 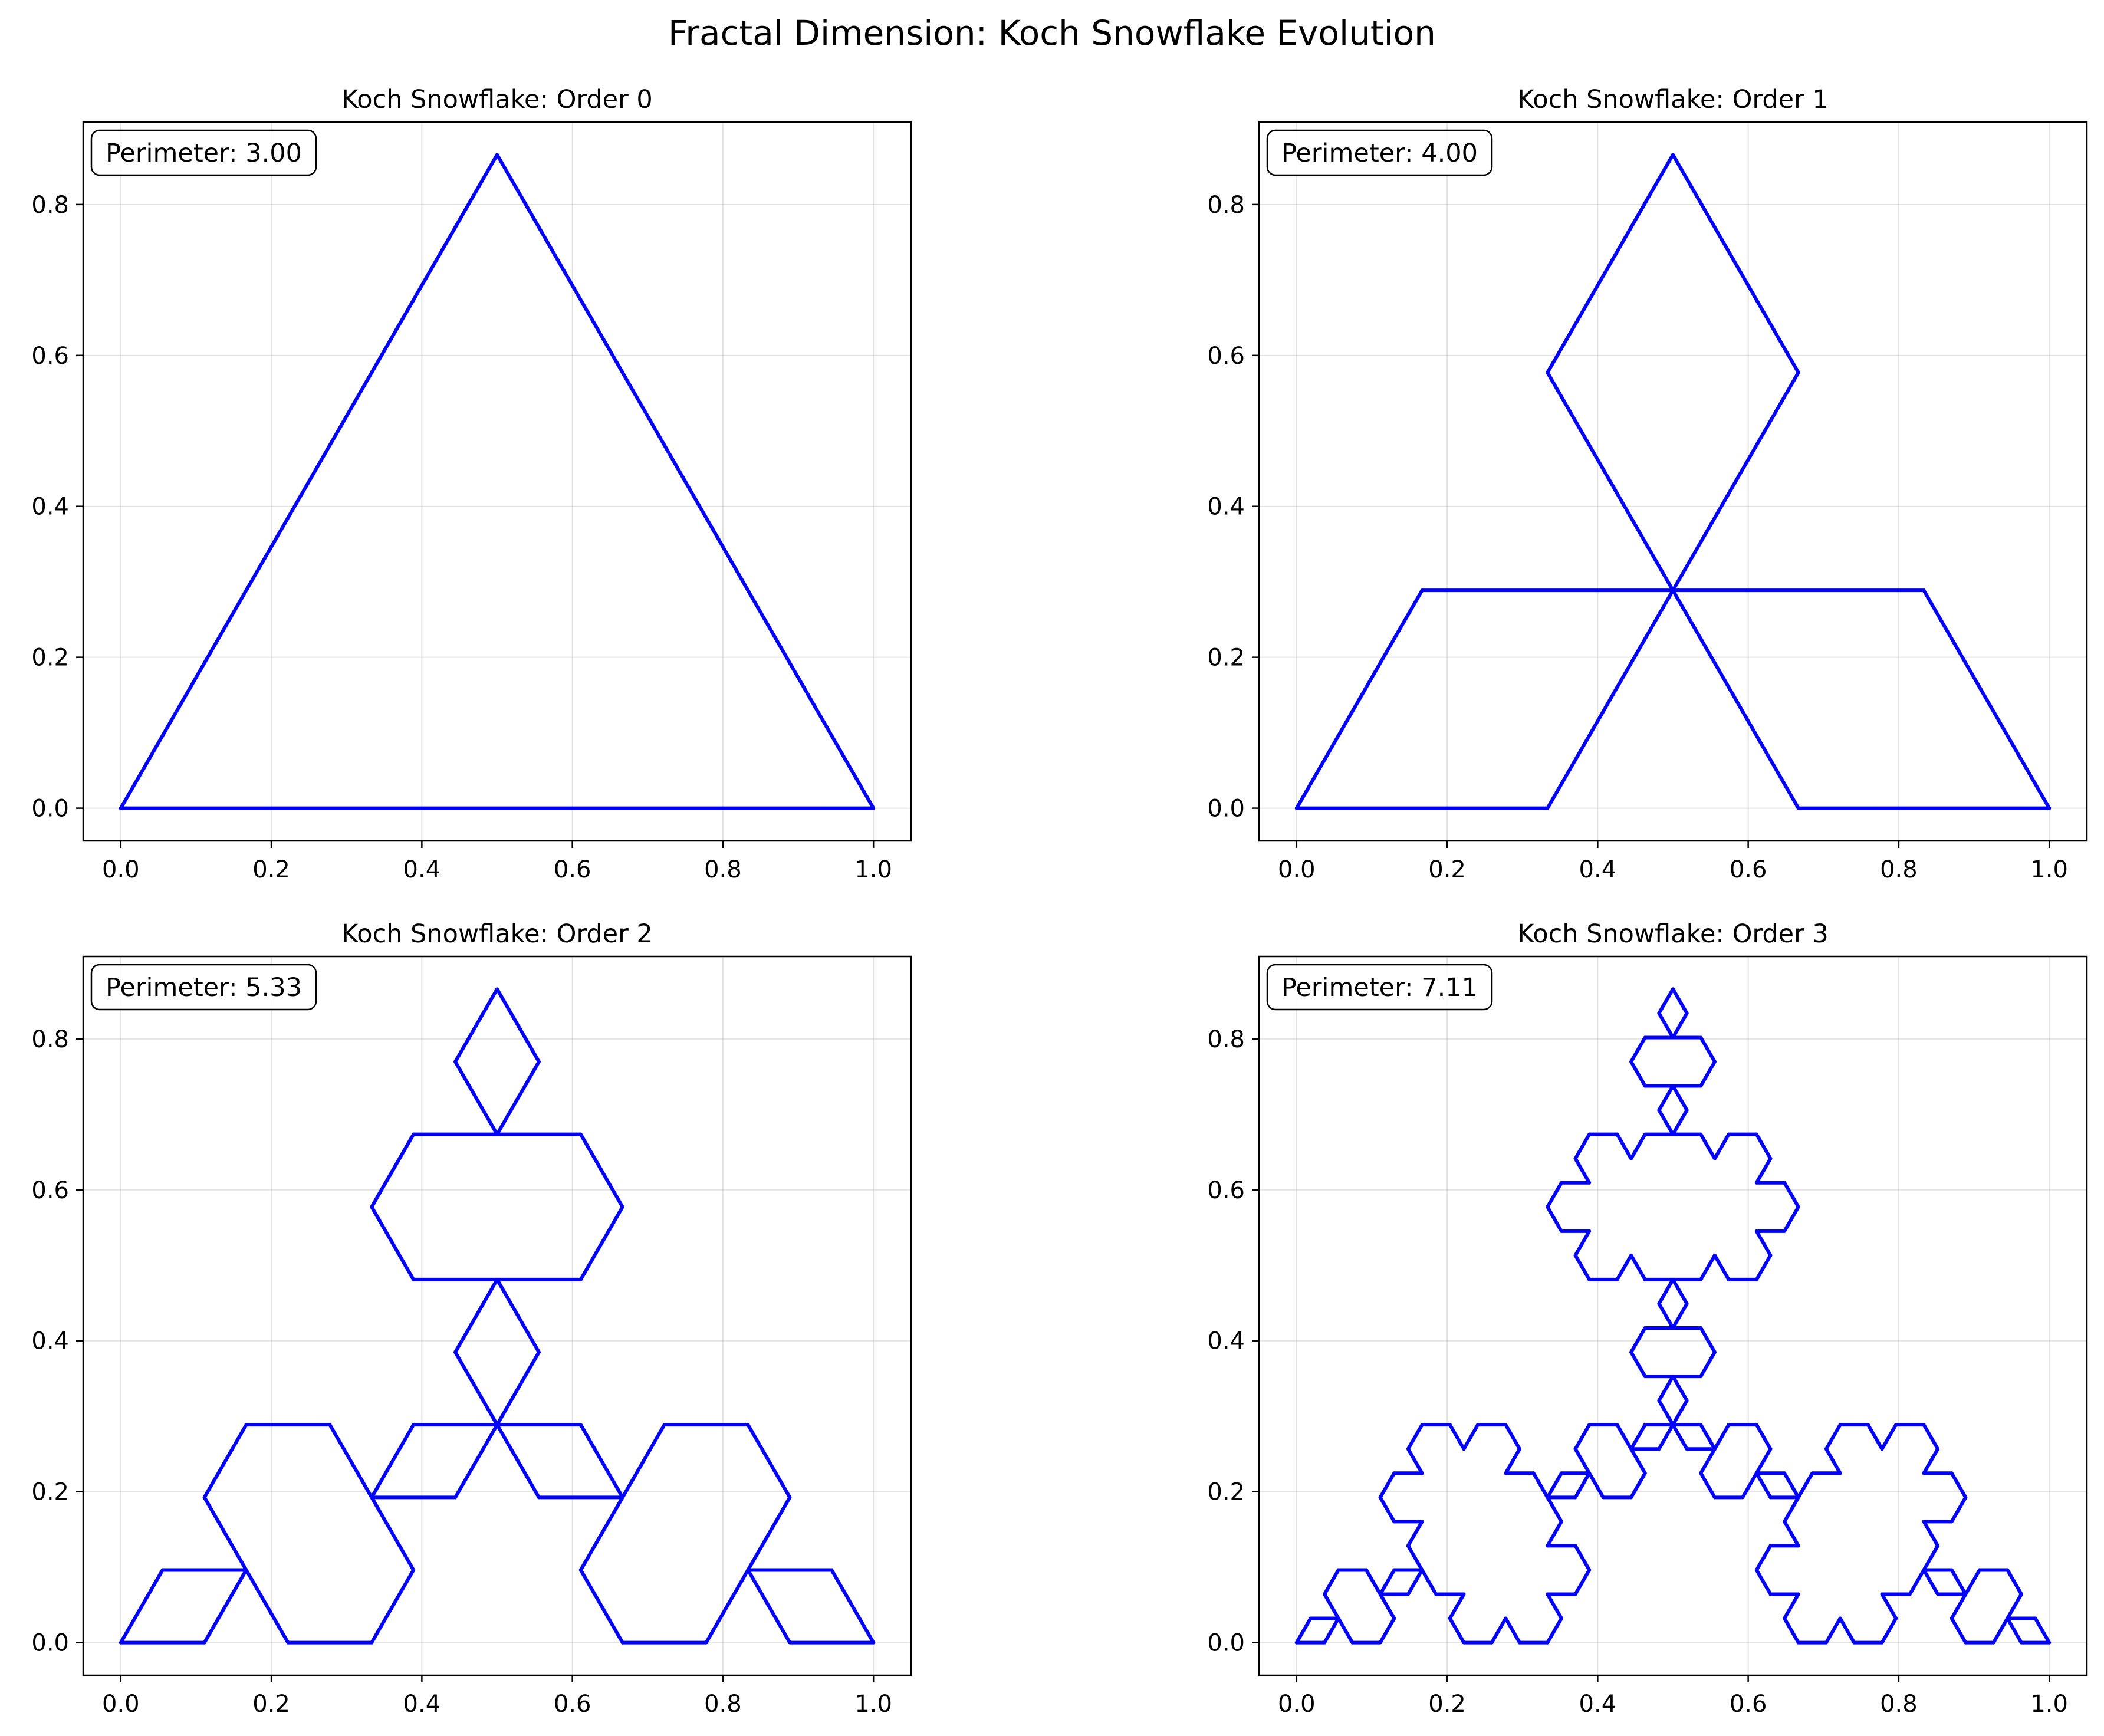 I want to click on x-tick-label: 0.4, so click(x=422, y=1704).